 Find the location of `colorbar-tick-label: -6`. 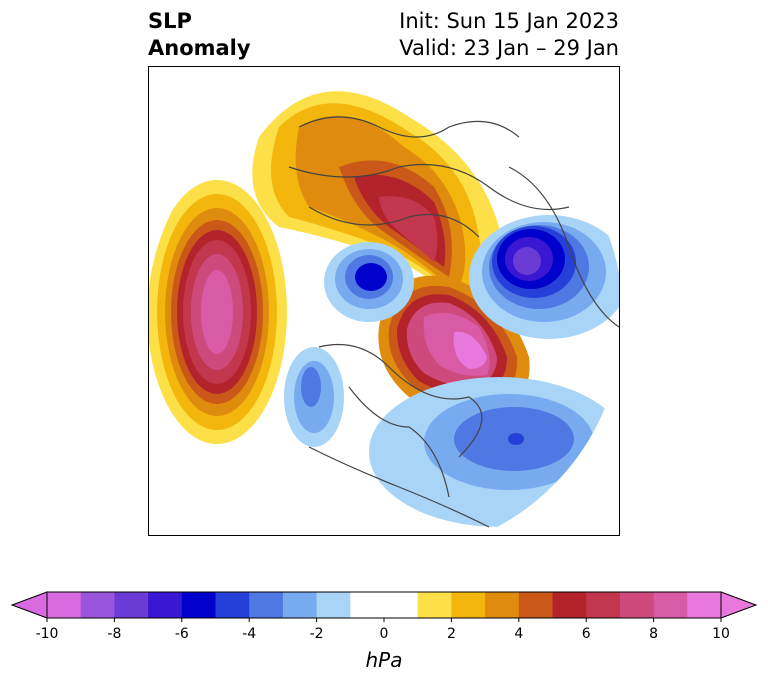

colorbar-tick-label: -6 is located at coordinates (182, 633).